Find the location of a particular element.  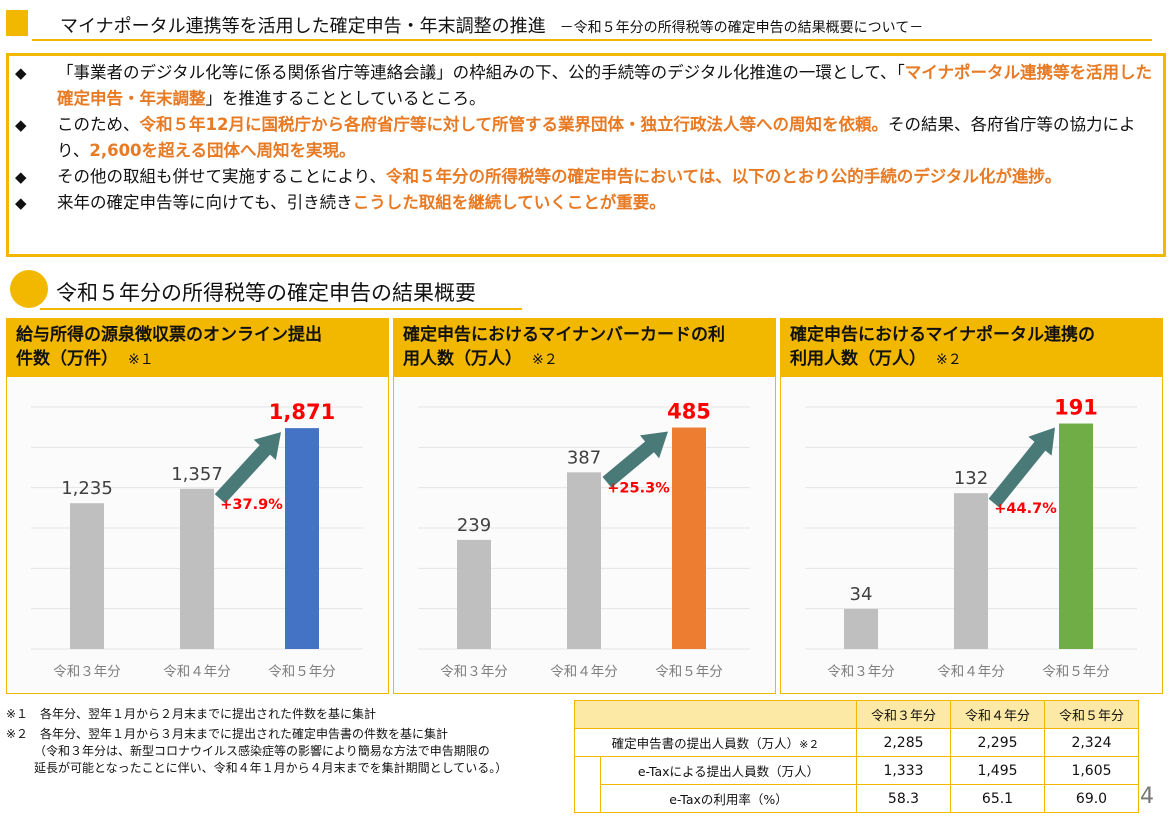

chart-title-2-line1: 確定申告におけるマイナンバーカードの利 is located at coordinates (564, 335).